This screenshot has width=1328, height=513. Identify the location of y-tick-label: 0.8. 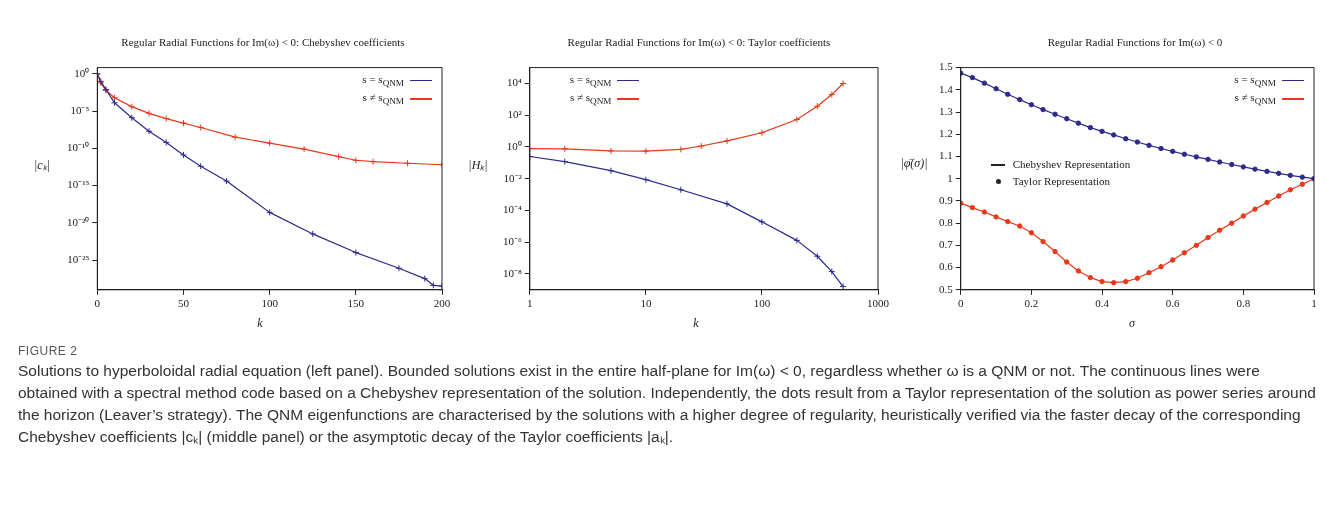
(946, 222).